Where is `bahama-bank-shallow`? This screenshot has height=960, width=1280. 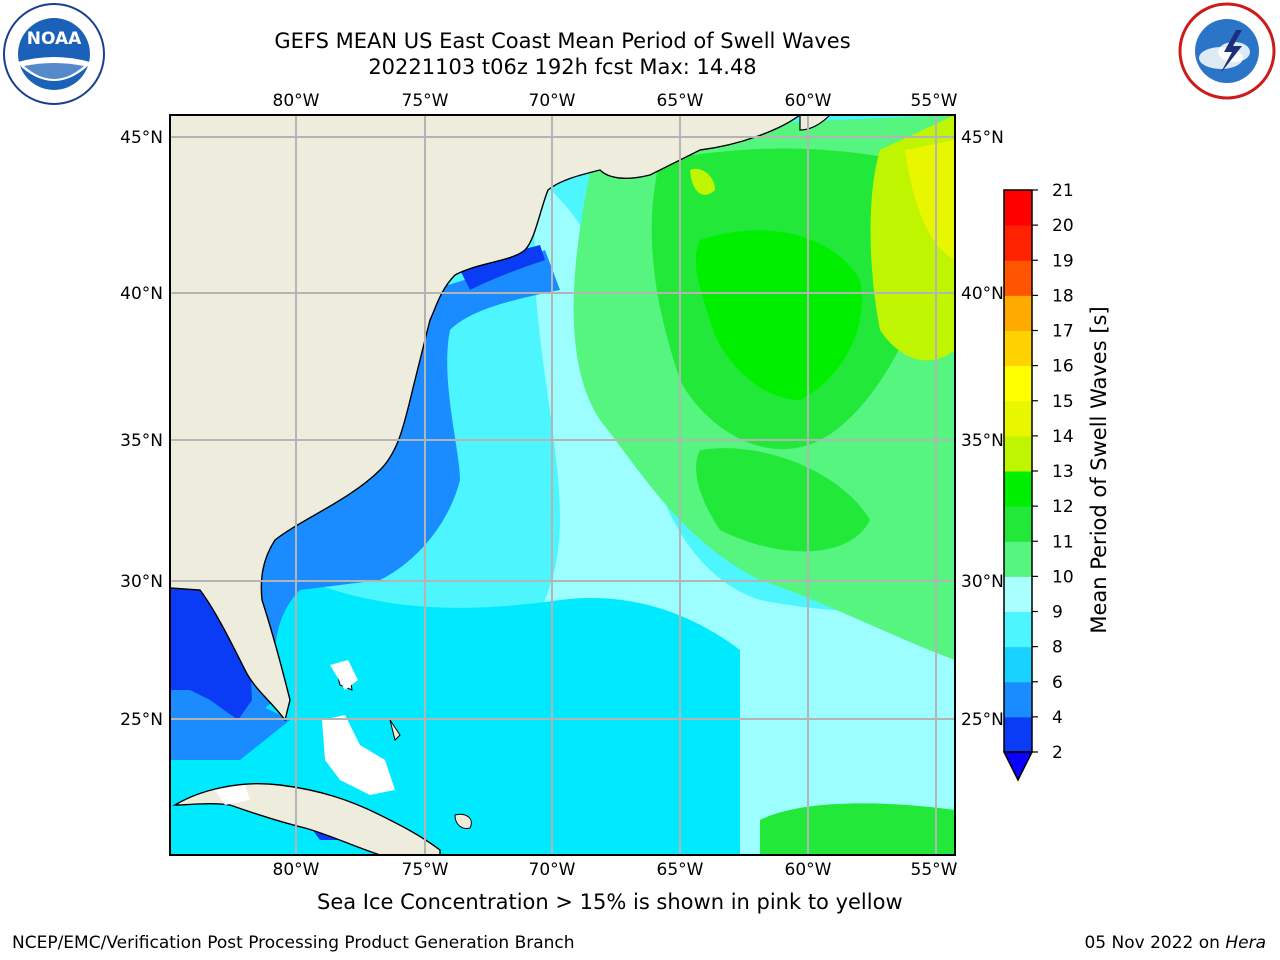
bahama-bank-shallow is located at coordinates (358, 755).